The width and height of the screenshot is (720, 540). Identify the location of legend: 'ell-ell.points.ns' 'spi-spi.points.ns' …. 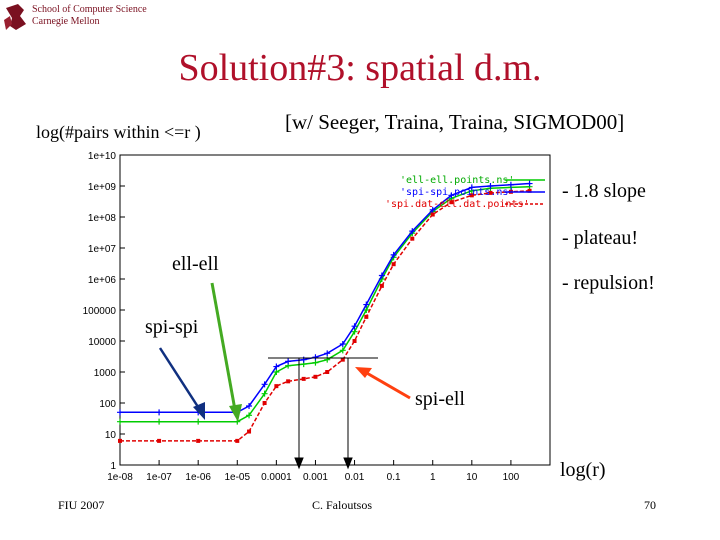
(465, 192).